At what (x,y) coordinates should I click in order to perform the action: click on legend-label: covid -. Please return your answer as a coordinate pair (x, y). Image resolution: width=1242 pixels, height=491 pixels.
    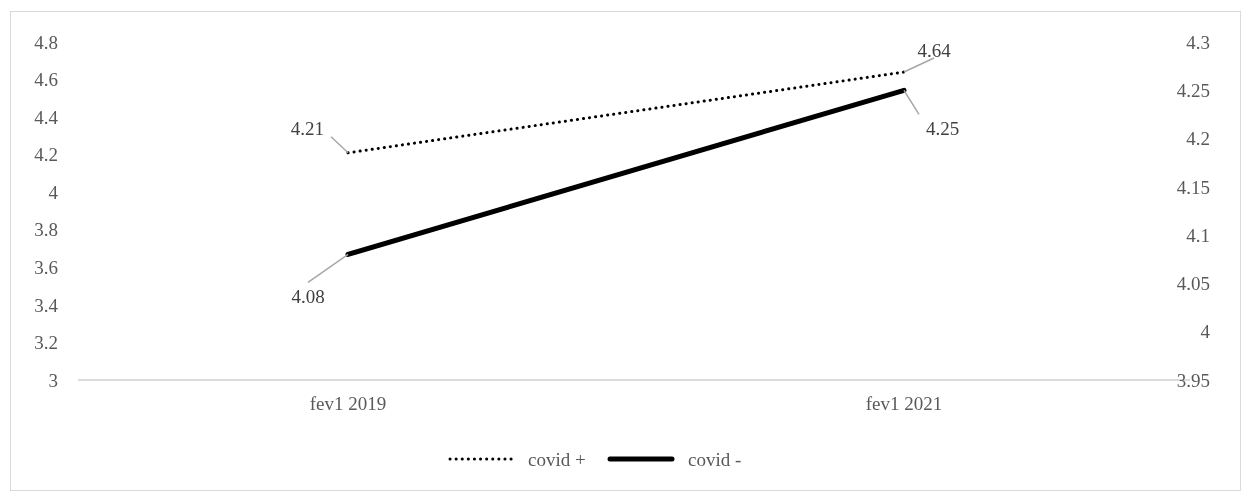
    Looking at the image, I should click on (715, 459).